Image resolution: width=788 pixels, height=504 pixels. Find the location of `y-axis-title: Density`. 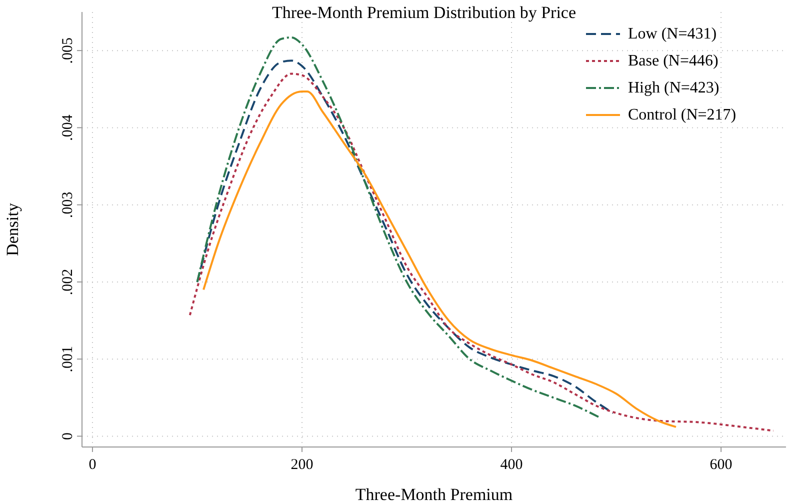

y-axis-title: Density is located at coordinates (12, 229).